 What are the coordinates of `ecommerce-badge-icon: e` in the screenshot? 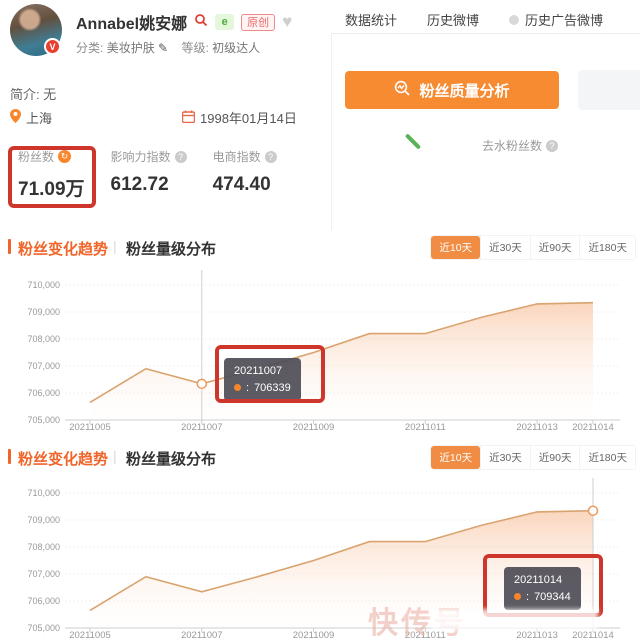 It's located at (225, 22).